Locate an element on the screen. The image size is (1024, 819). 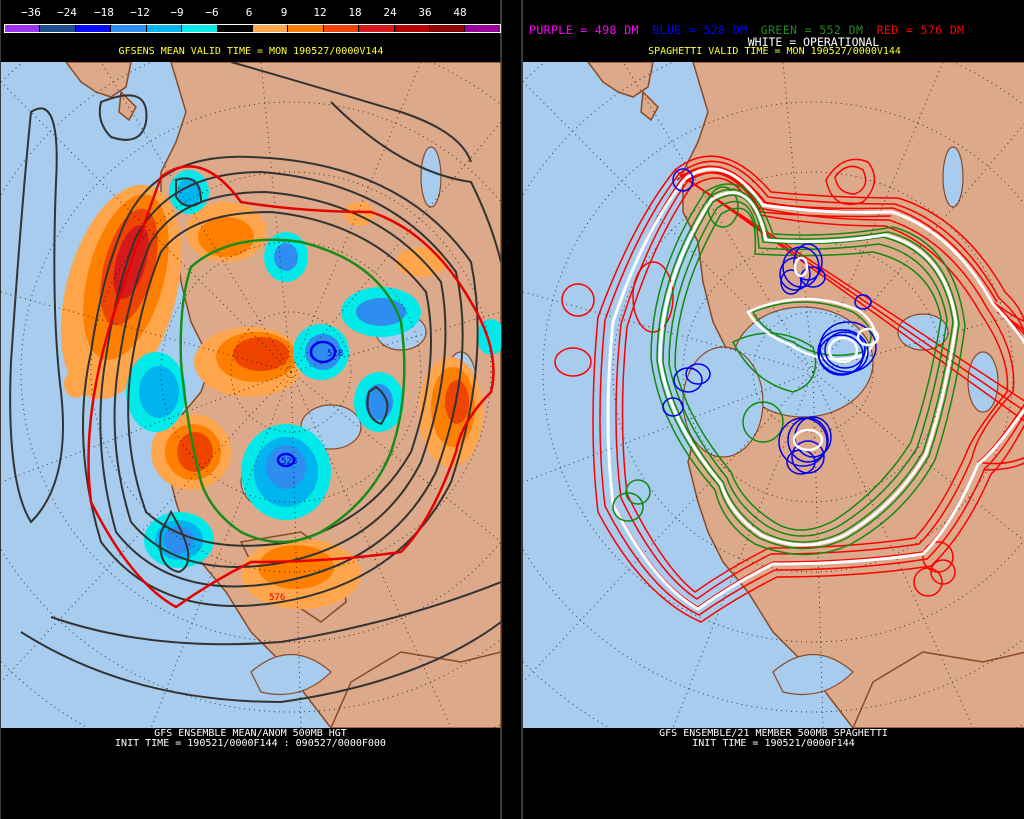
colorbar-label: 6 is located at coordinates (249, 12).